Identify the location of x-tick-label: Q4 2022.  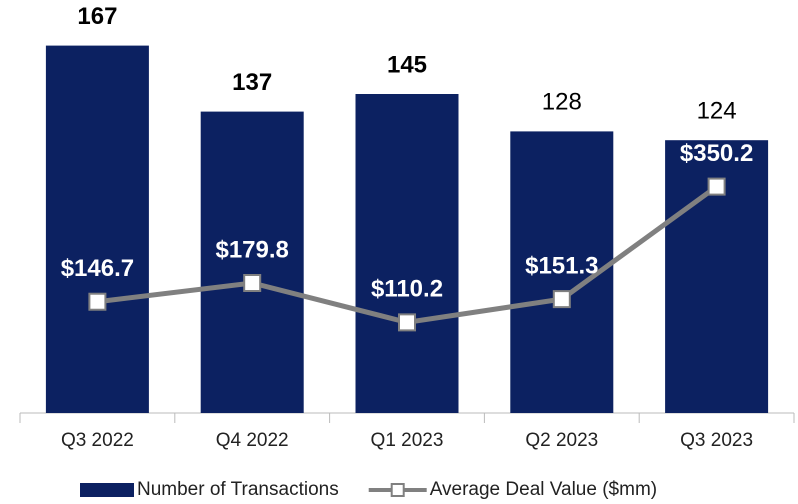
(252, 440).